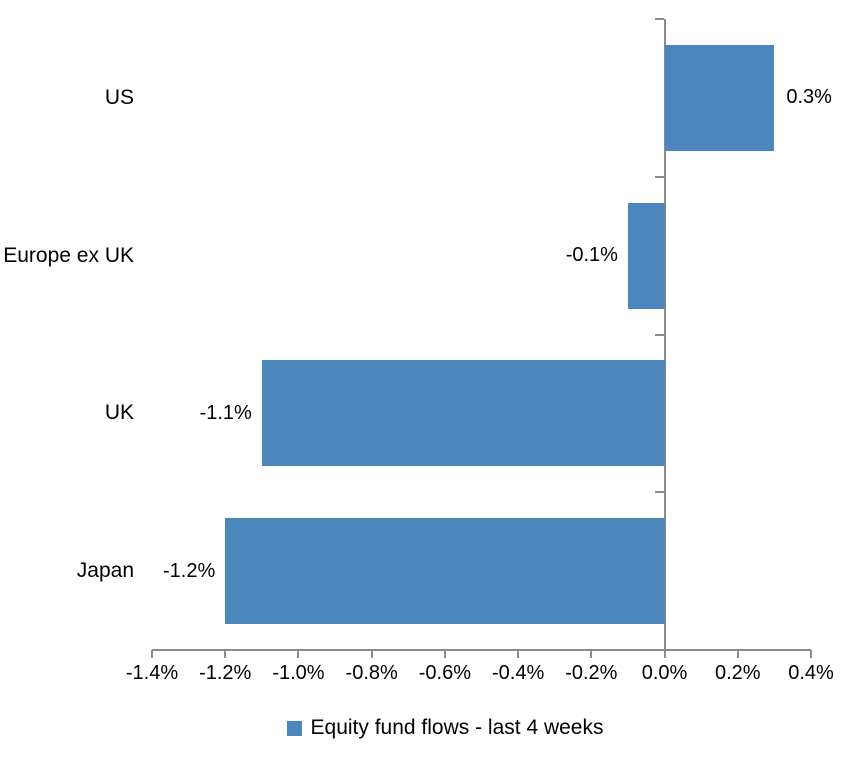 Image resolution: width=852 pixels, height=757 pixels. I want to click on x-axis-tick-label: -0.4%, so click(518, 673).